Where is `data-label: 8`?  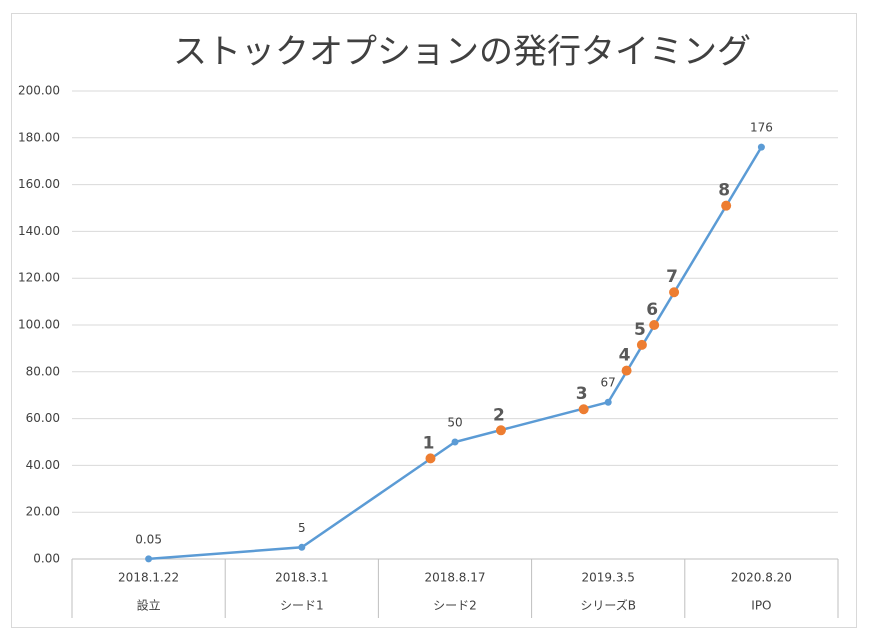
data-label: 8 is located at coordinates (724, 191).